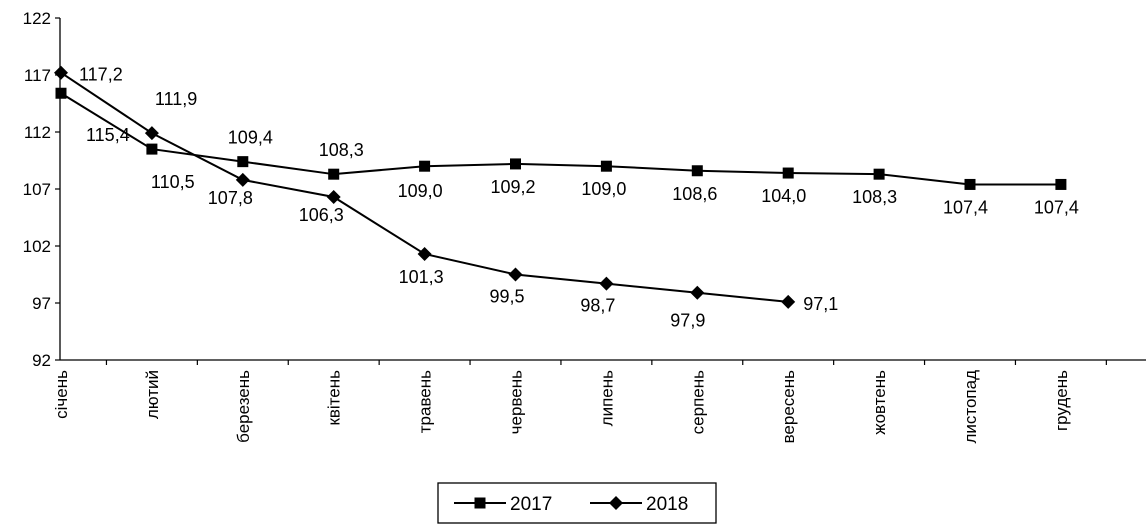 This screenshot has height=532, width=1146. I want to click on data-label-2018: 99,5, so click(507, 297).